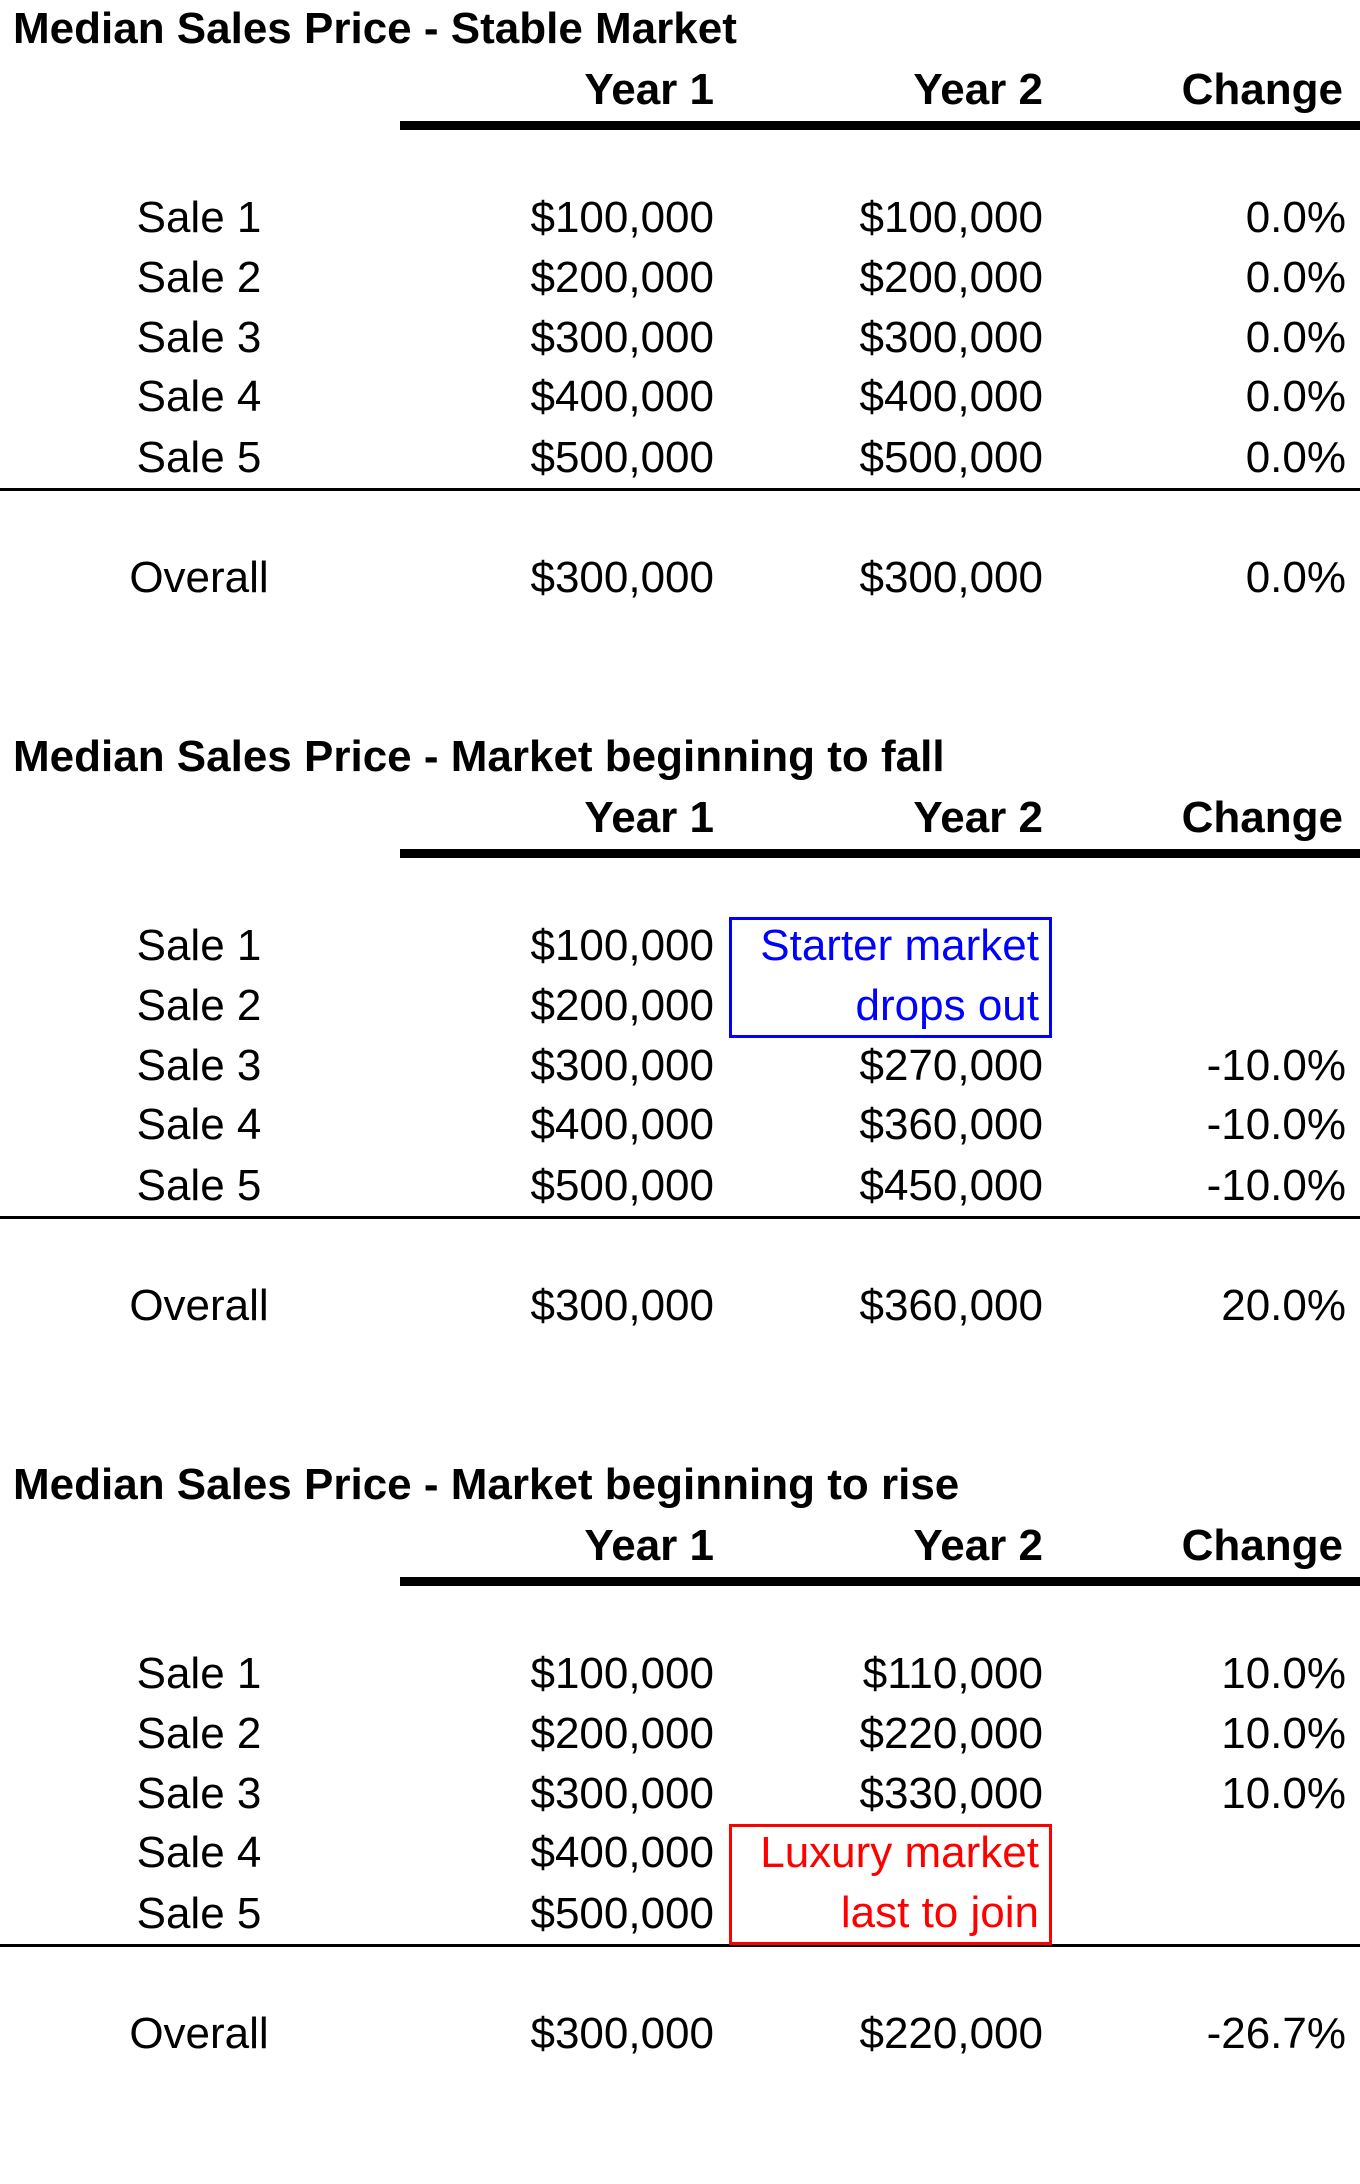  I want to click on overall-row-change: 20.0%, so click(1283, 1305).